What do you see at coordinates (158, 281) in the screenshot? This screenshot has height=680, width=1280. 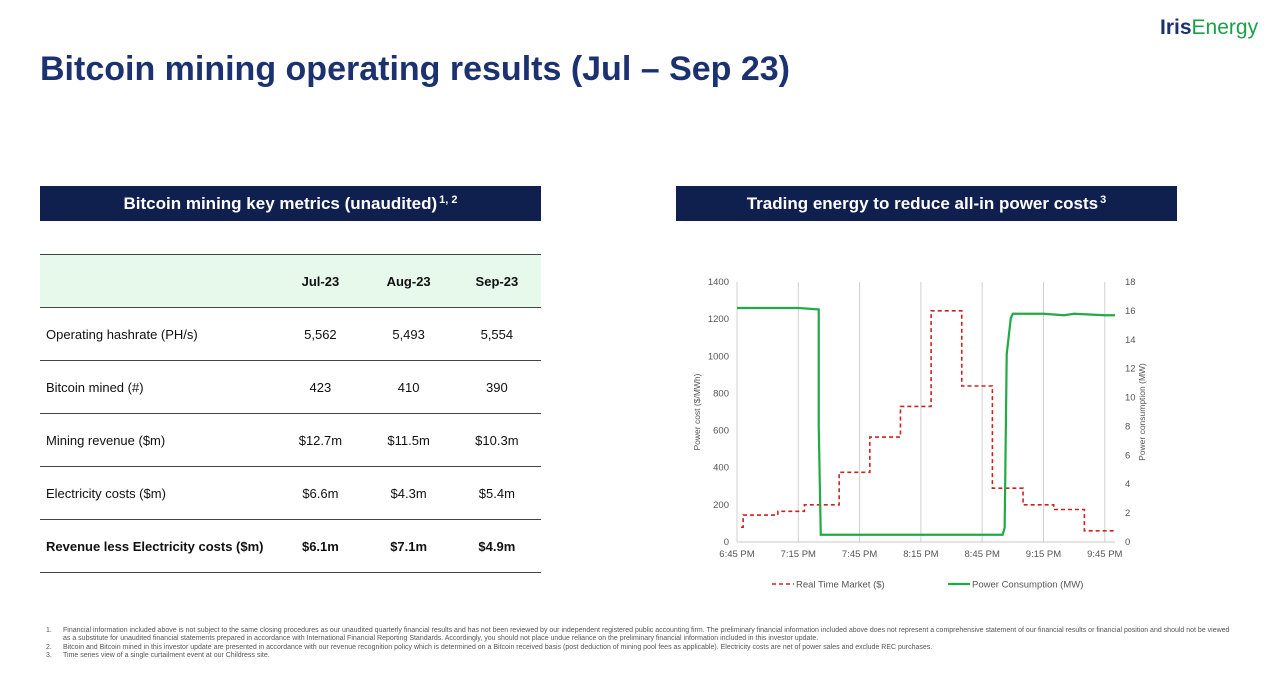 I see `column-header-metric` at bounding box center [158, 281].